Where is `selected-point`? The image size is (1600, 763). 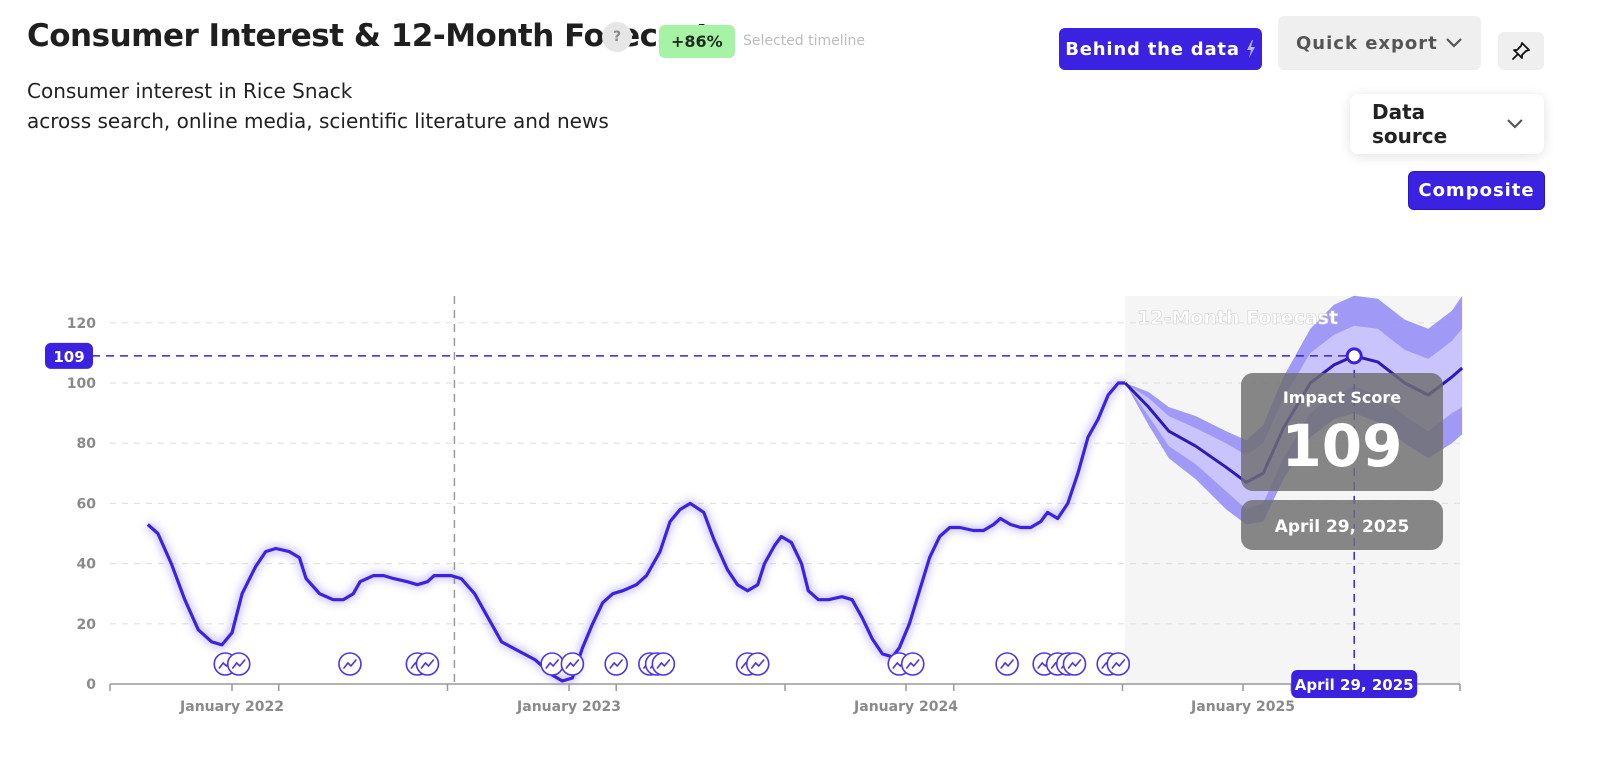
selected-point is located at coordinates (1354, 356).